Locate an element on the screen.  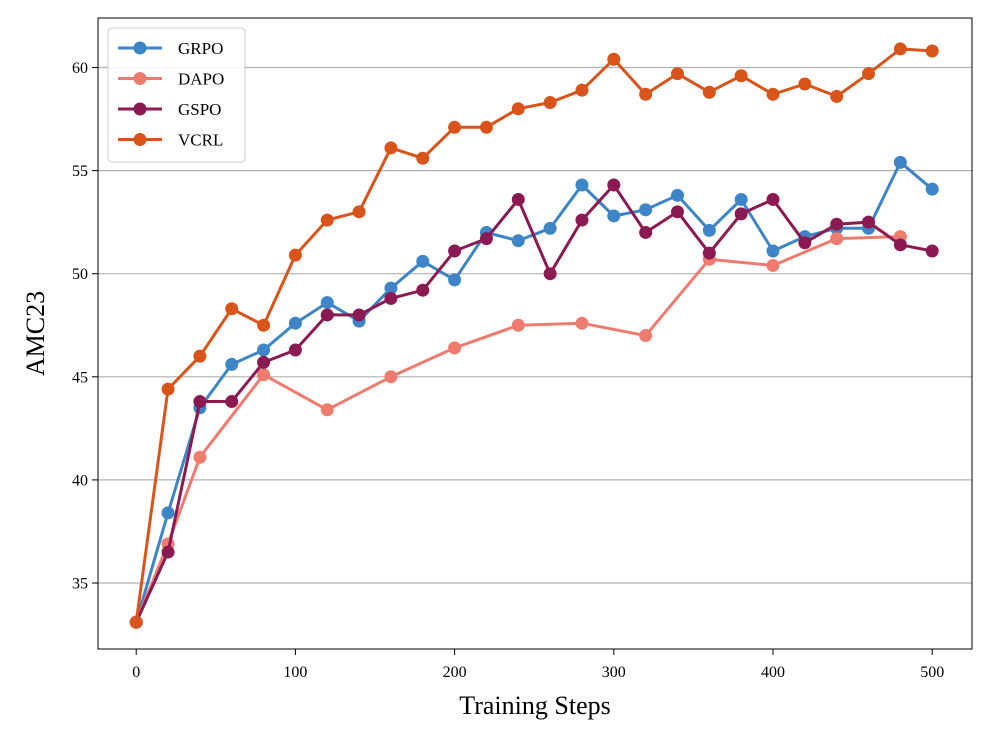
x-tick-label: 400 is located at coordinates (773, 672).